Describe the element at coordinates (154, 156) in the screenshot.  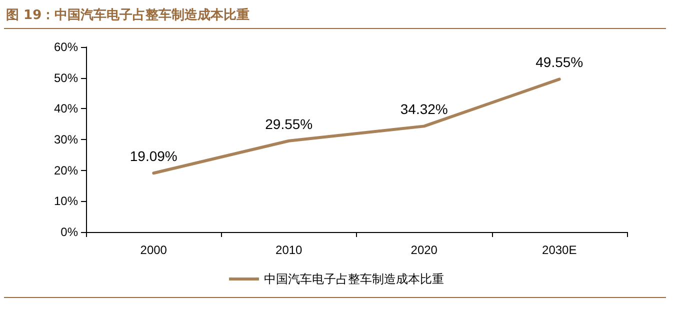
I see `data-label: 19.09%` at that location.